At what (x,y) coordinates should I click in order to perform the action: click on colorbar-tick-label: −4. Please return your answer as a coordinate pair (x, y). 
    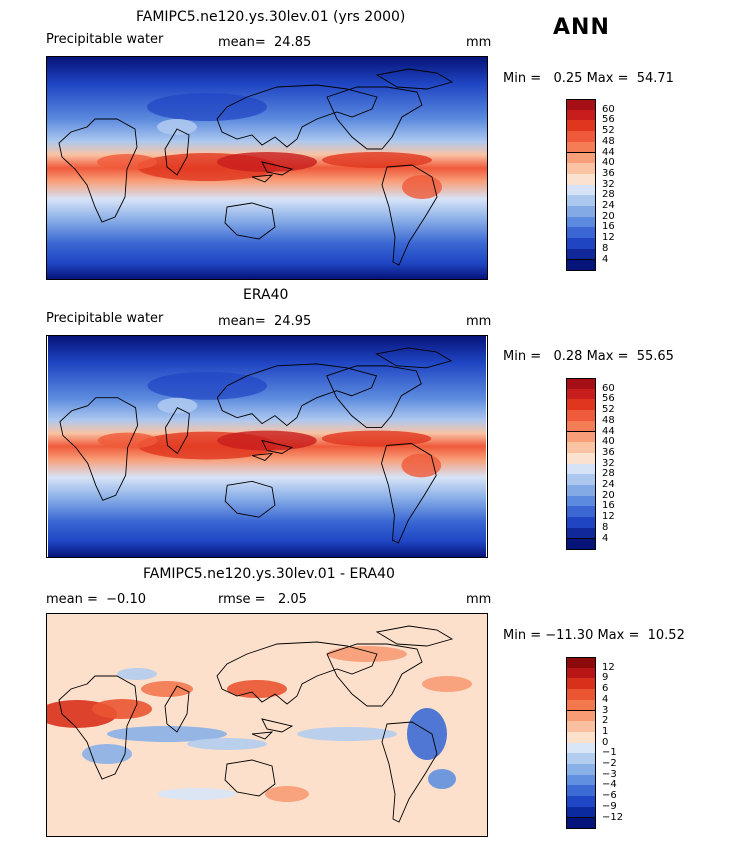
    Looking at the image, I should click on (609, 785).